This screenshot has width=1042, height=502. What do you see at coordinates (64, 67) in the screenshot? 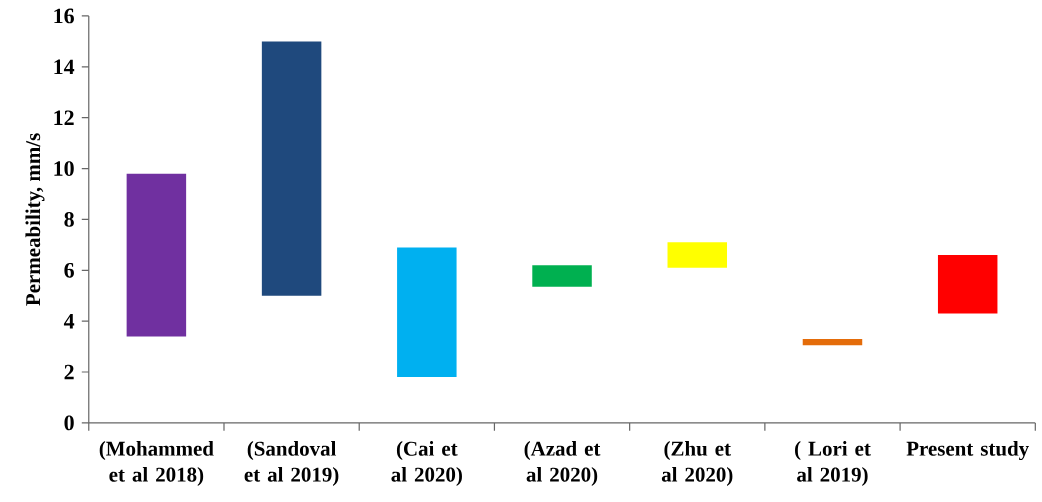
I see `y-tick-label: 14` at bounding box center [64, 67].